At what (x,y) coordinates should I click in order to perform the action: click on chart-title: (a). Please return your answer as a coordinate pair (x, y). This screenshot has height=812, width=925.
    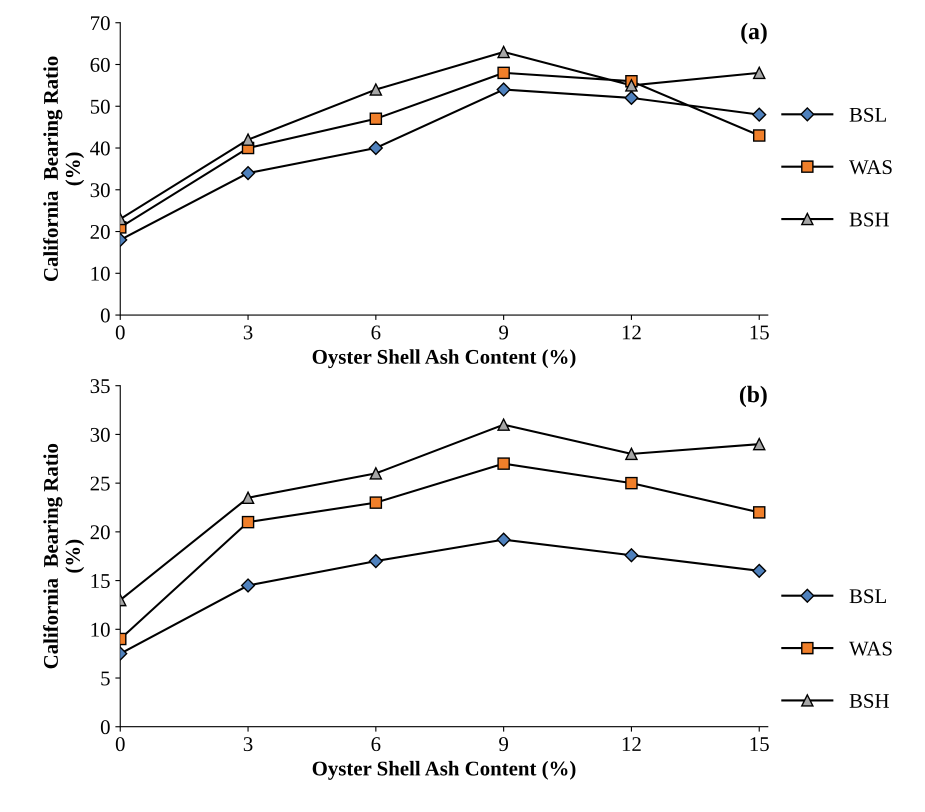
    Looking at the image, I should click on (754, 33).